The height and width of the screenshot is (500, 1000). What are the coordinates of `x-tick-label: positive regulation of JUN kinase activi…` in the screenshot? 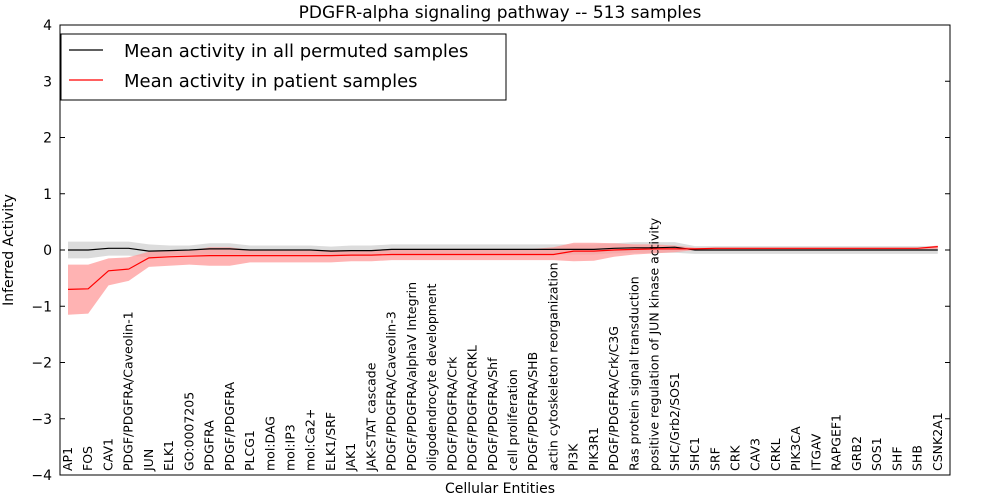 It's located at (654, 344).